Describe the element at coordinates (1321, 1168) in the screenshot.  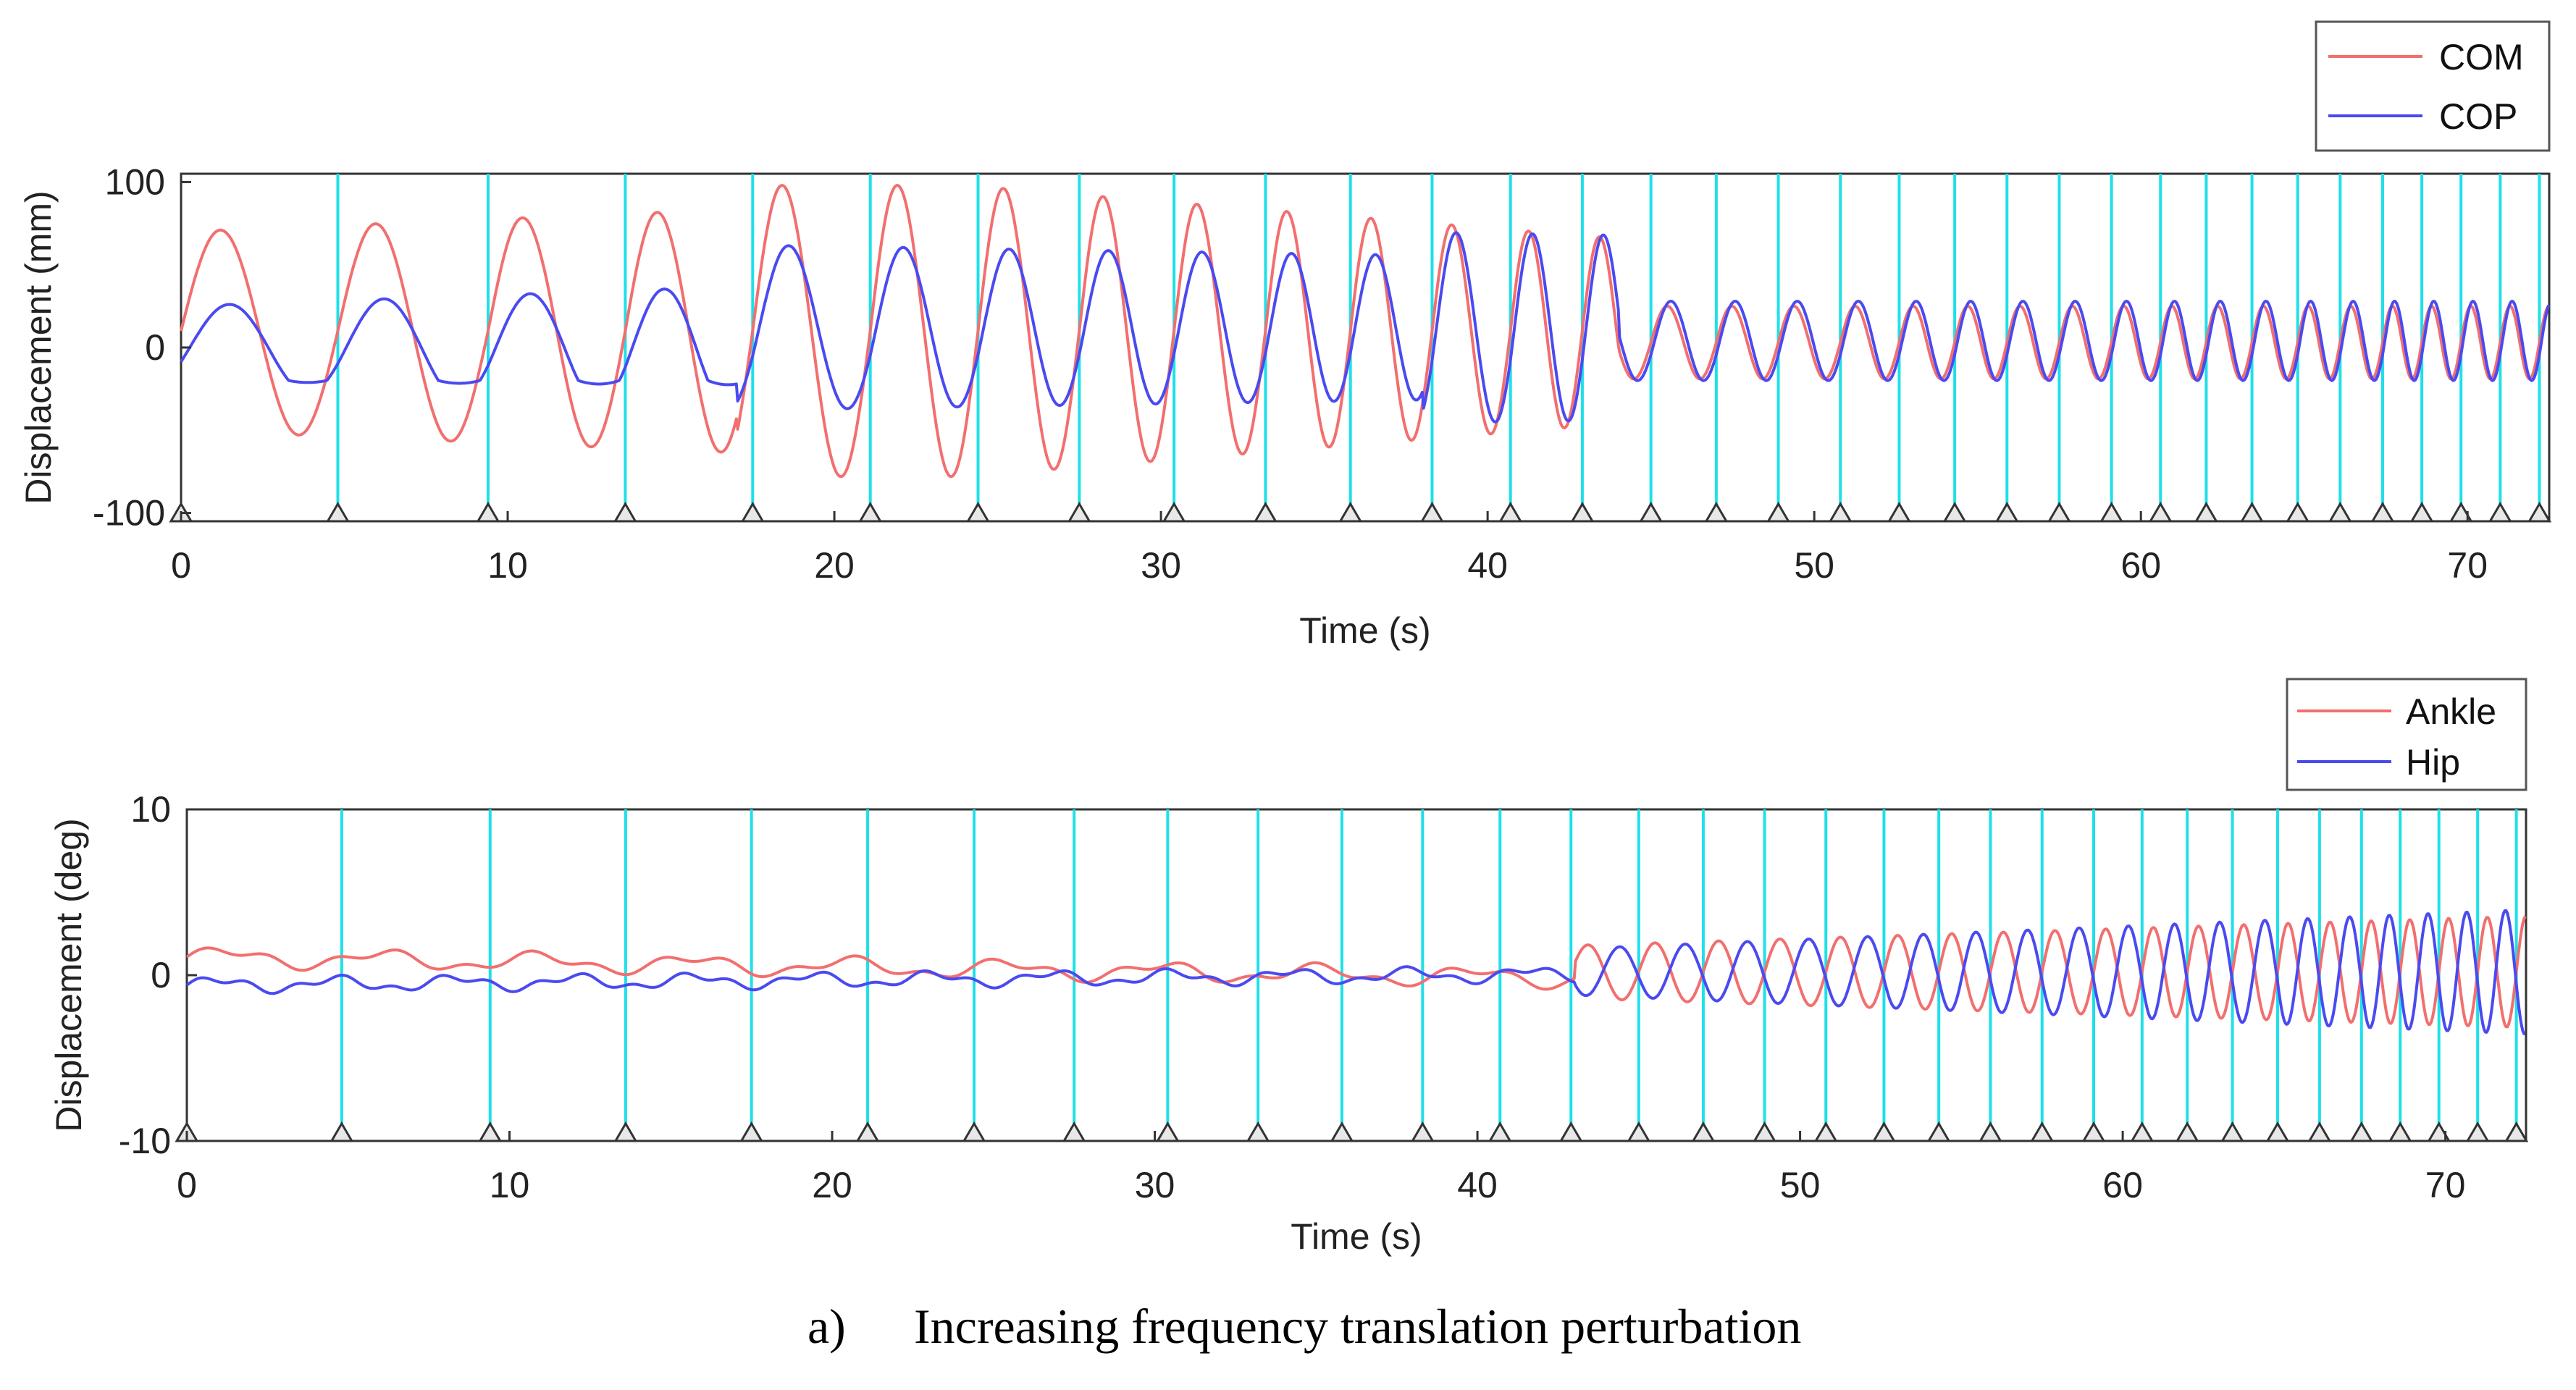
I see `bottom-x-ticks: 0 10 20 30 40 50 60 70` at that location.